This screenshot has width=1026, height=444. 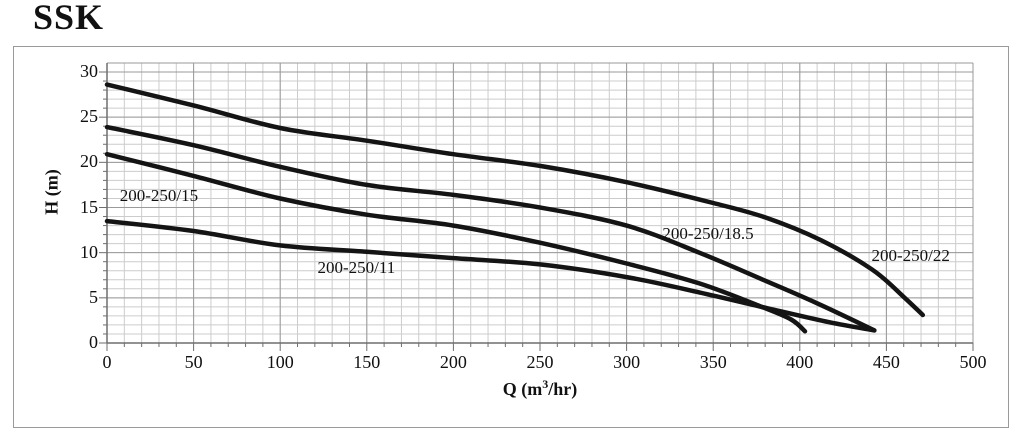 I want to click on x-tick-label-500: 500, so click(x=973, y=362).